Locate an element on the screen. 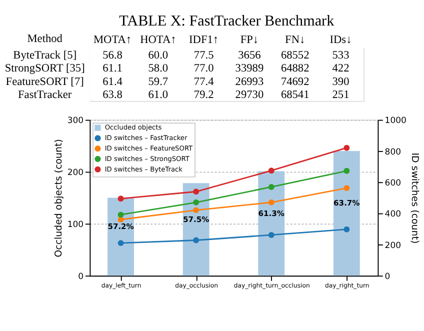 This screenshot has height=331, width=424. data-label: 533 is located at coordinates (341, 55).